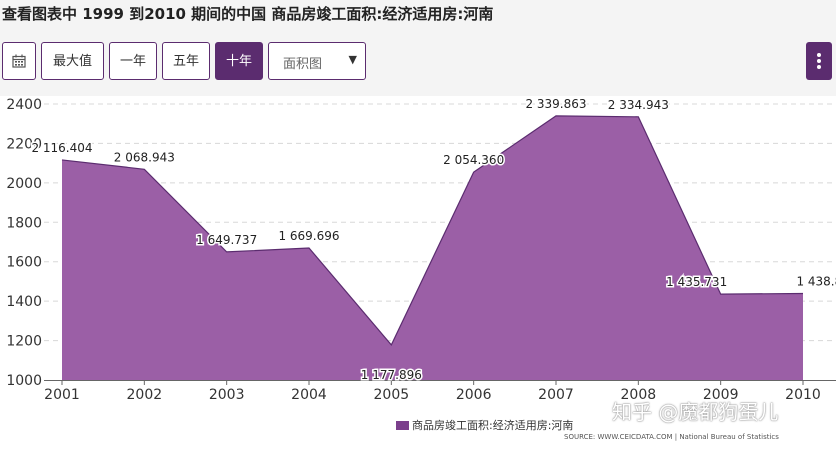  What do you see at coordinates (61, 148) in the screenshot?
I see `data-label: 2 116.404` at bounding box center [61, 148].